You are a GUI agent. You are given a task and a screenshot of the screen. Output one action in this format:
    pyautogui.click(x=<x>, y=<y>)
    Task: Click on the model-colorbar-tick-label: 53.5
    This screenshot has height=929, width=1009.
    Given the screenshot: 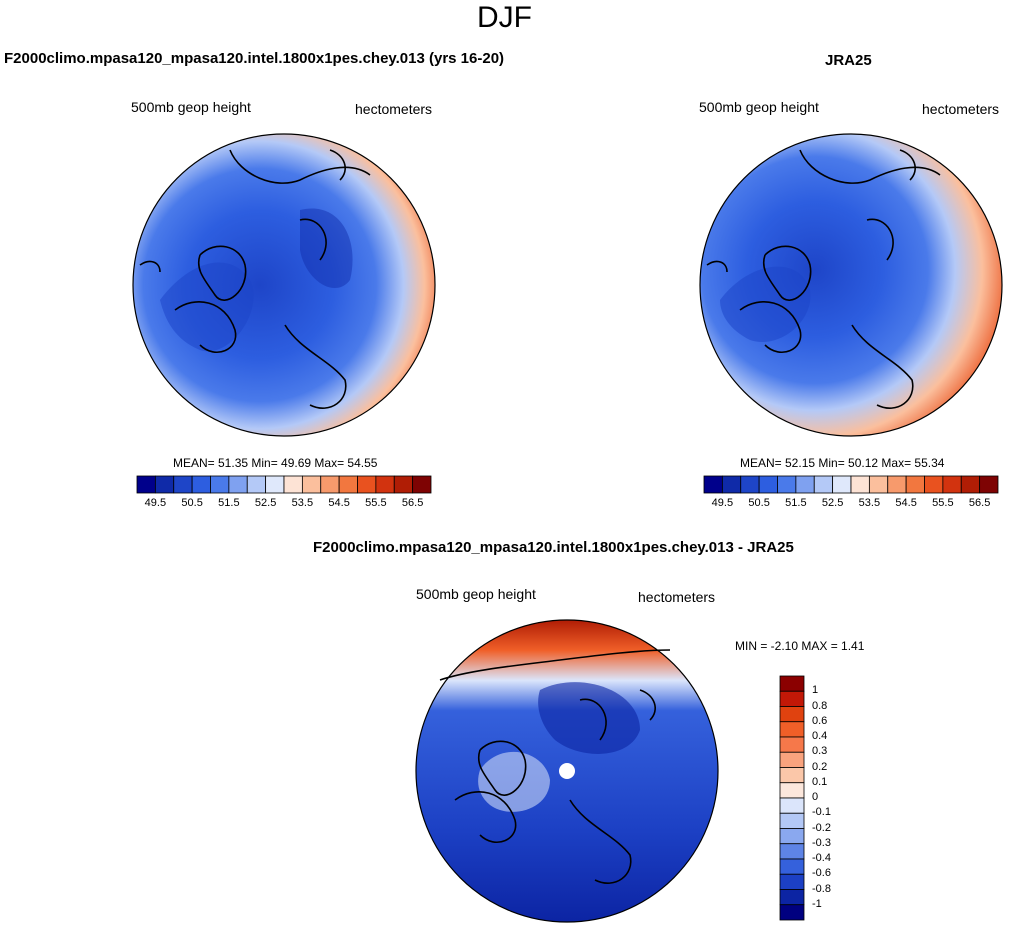 What is the action you would take?
    pyautogui.click(x=302, y=503)
    